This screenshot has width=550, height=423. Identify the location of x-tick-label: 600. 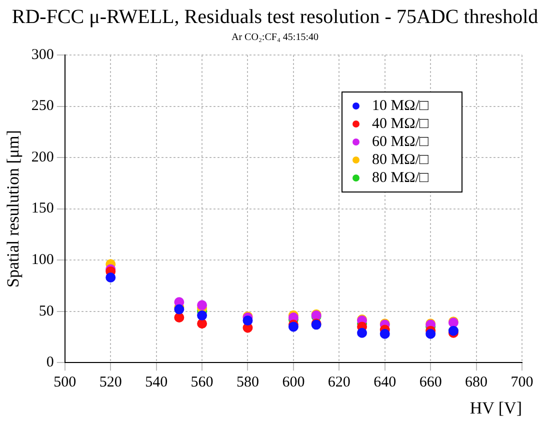
(293, 382).